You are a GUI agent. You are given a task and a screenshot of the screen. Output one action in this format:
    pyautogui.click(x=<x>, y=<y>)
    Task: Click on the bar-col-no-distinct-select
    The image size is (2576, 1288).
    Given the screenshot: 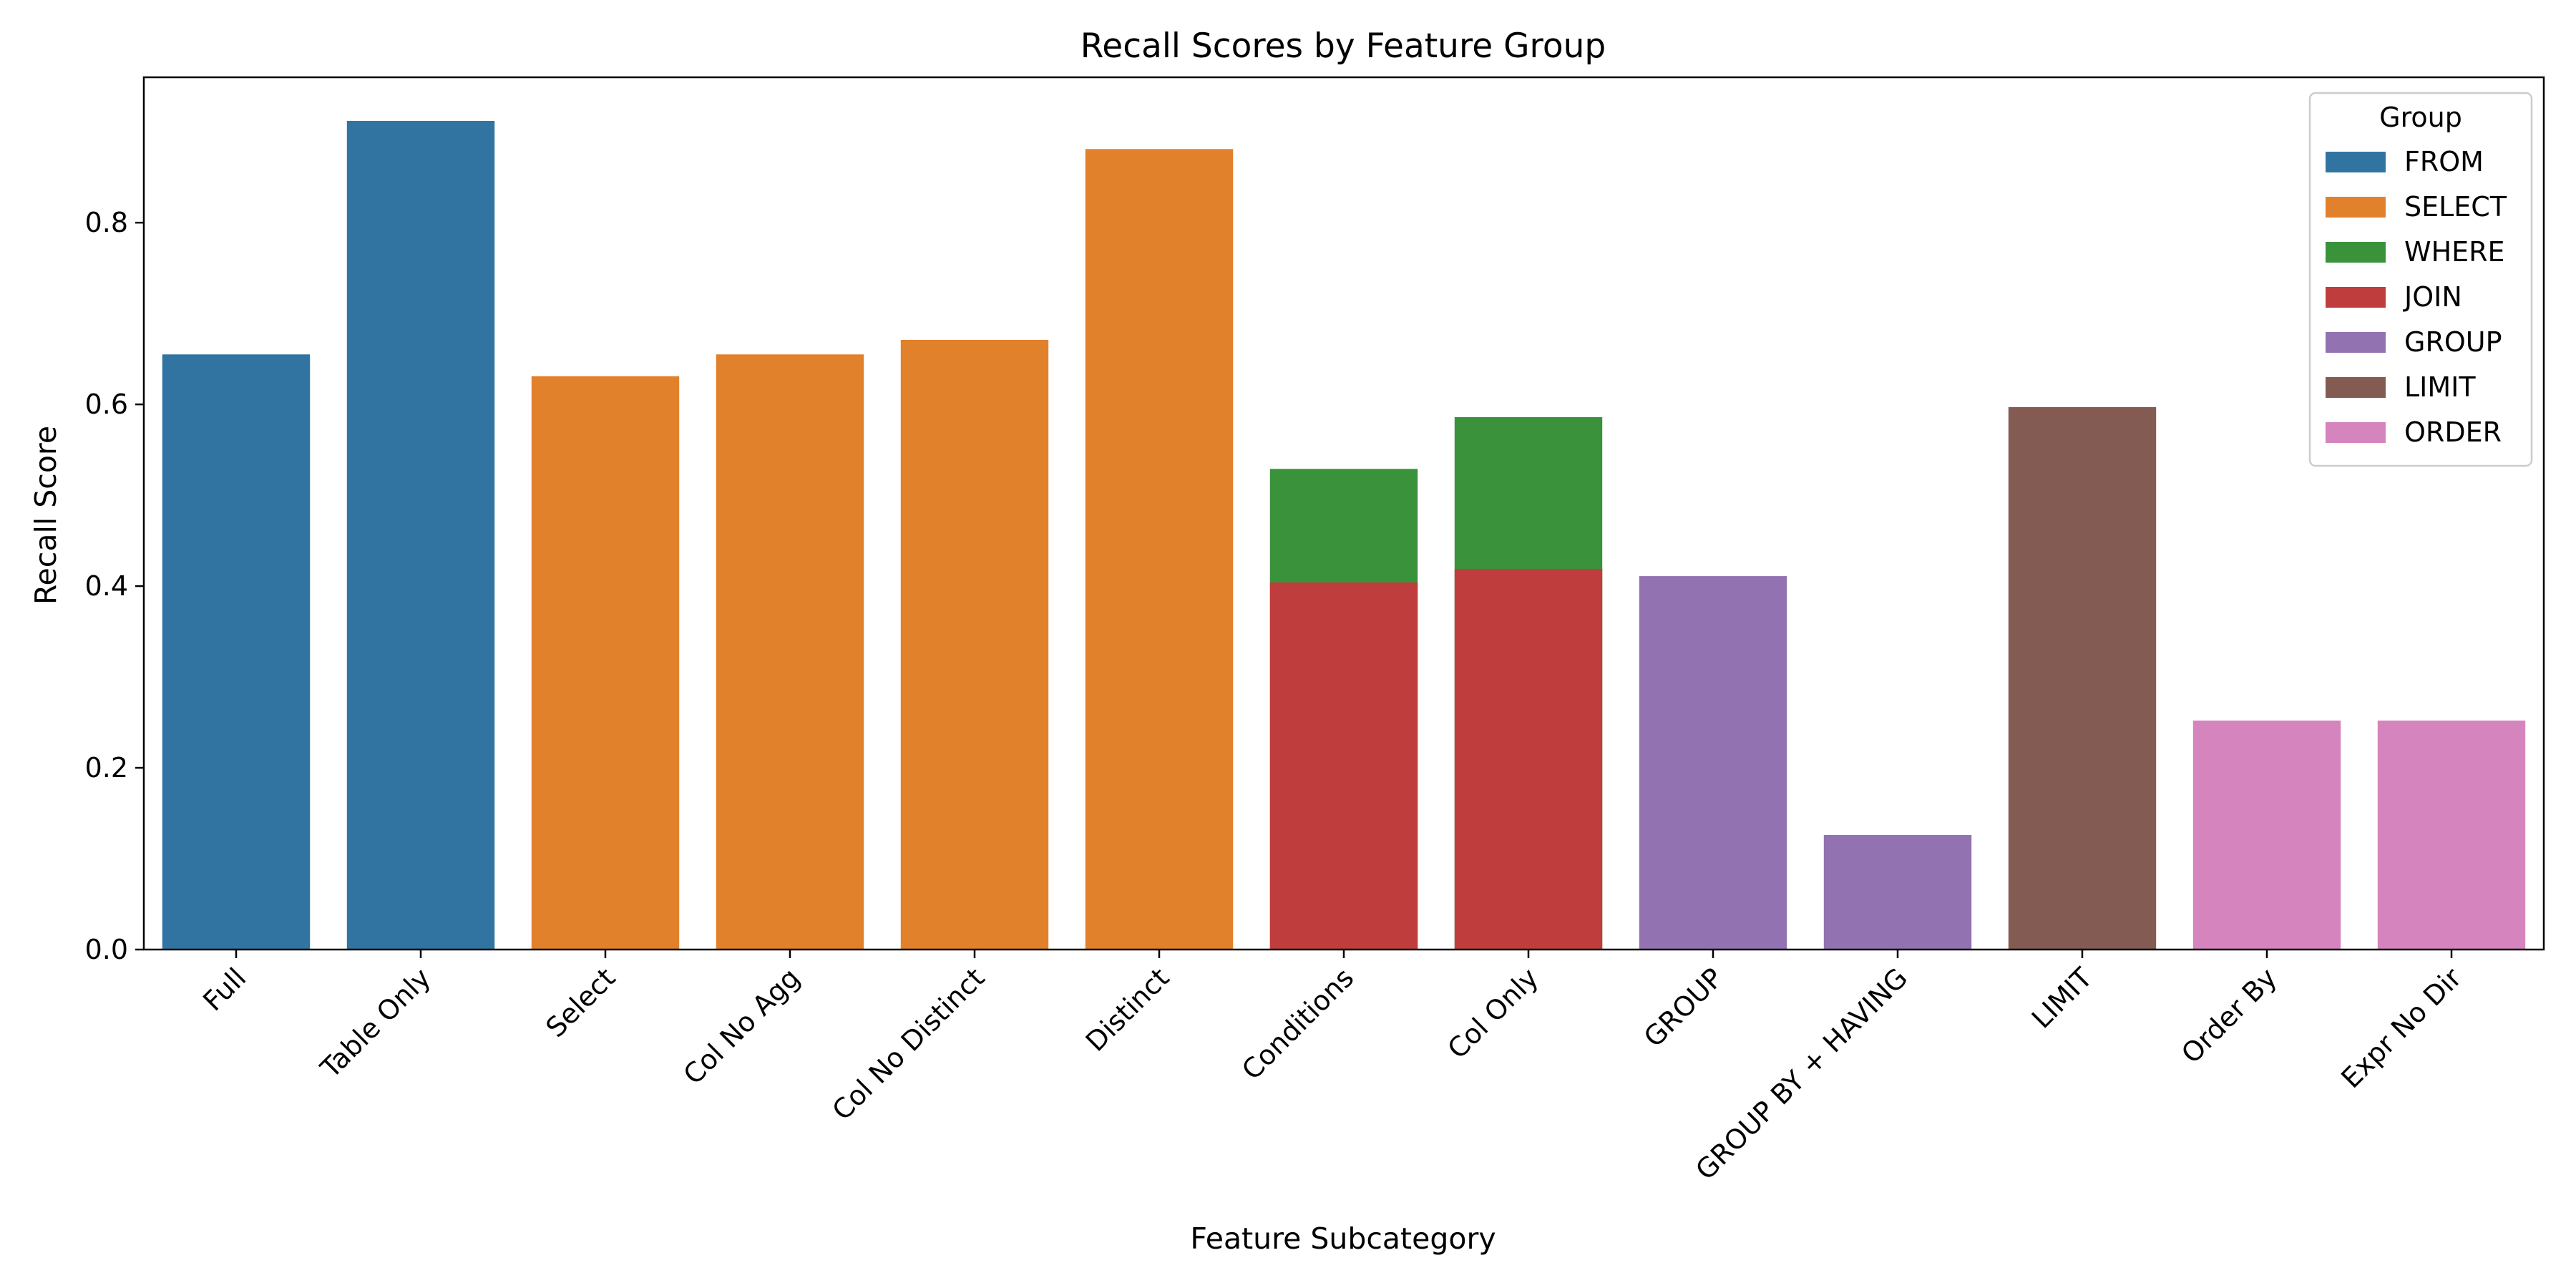 What is the action you would take?
    pyautogui.click(x=974, y=644)
    